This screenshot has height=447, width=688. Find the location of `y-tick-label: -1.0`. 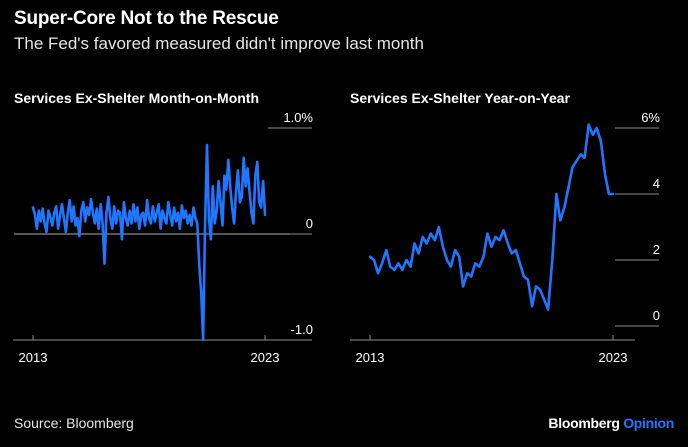

y-tick-label: -1.0 is located at coordinates (302, 329).